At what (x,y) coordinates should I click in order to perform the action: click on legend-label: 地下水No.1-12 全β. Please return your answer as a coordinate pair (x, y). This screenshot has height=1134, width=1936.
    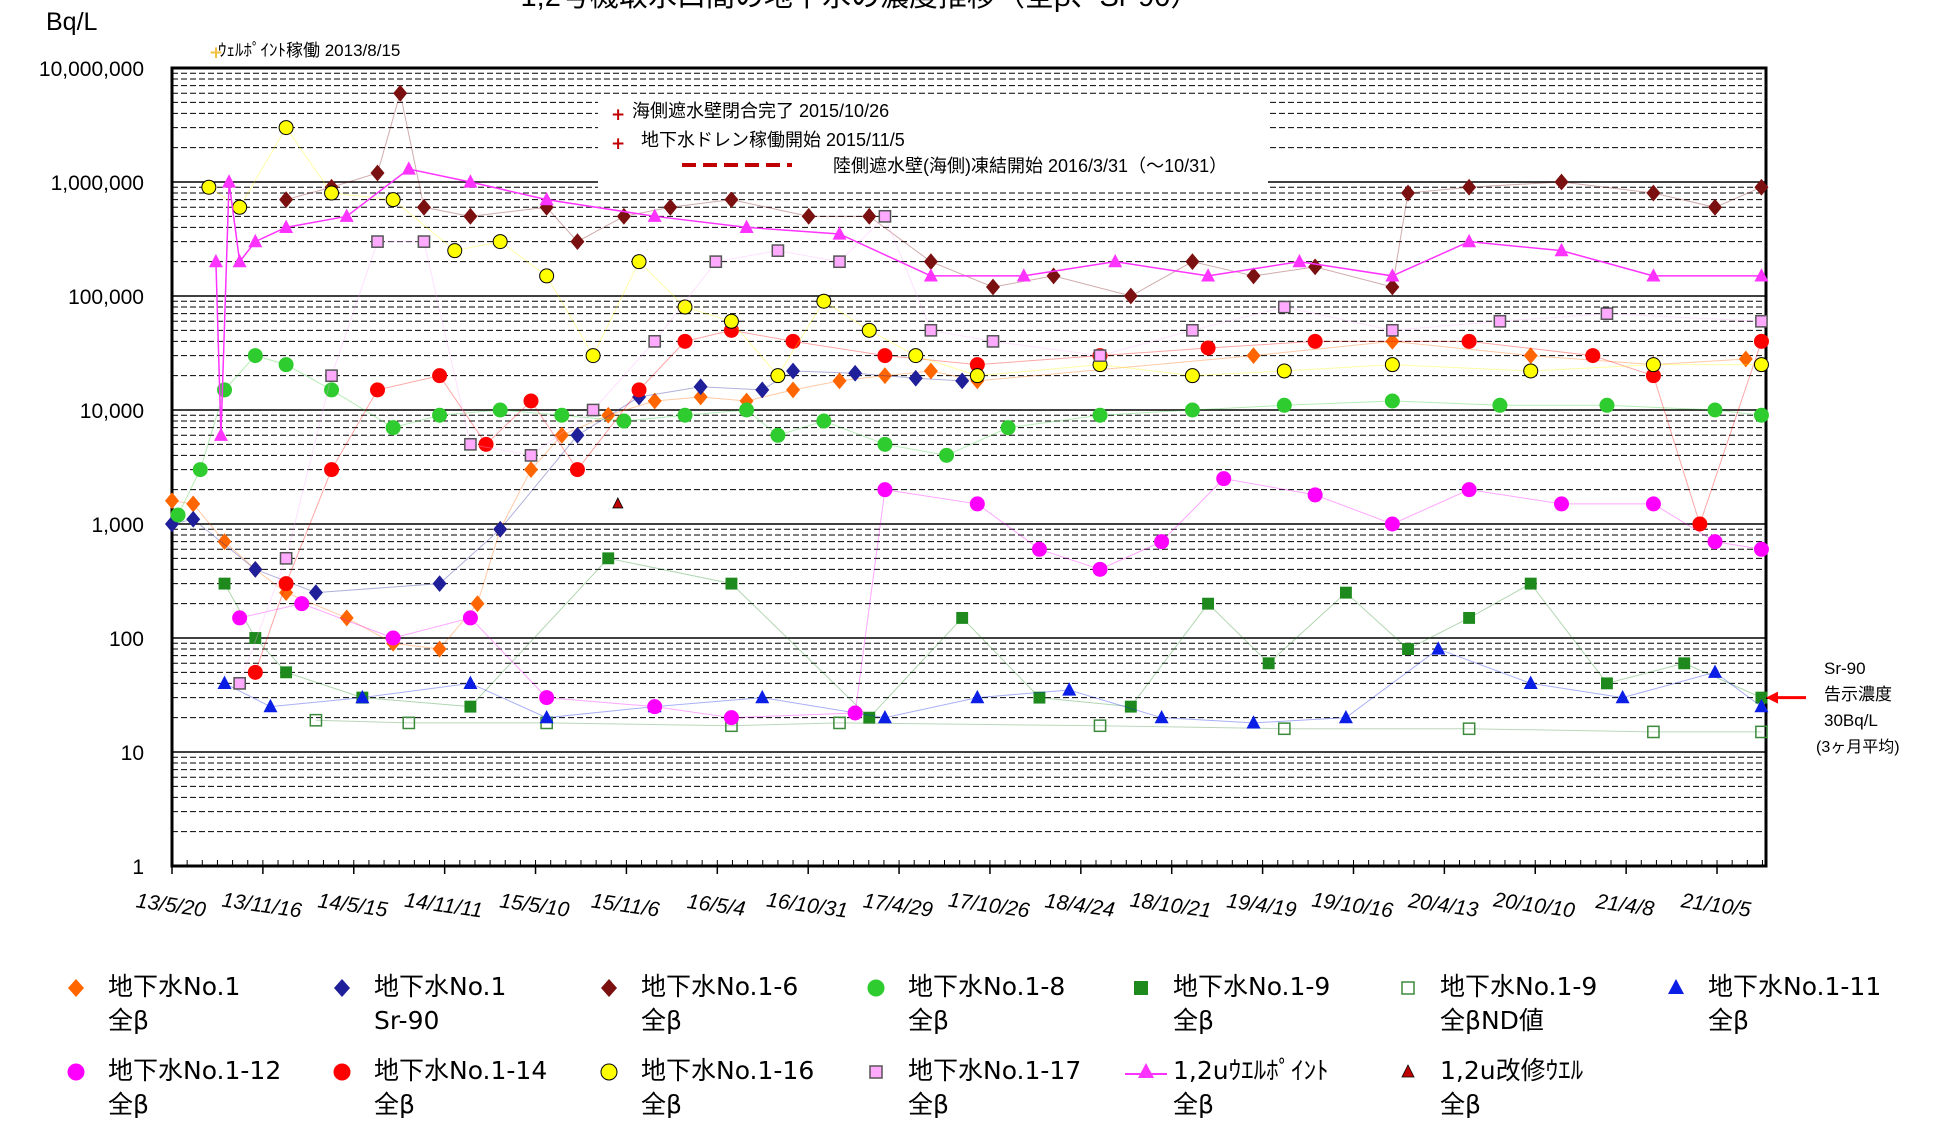
    Looking at the image, I should click on (195, 1087).